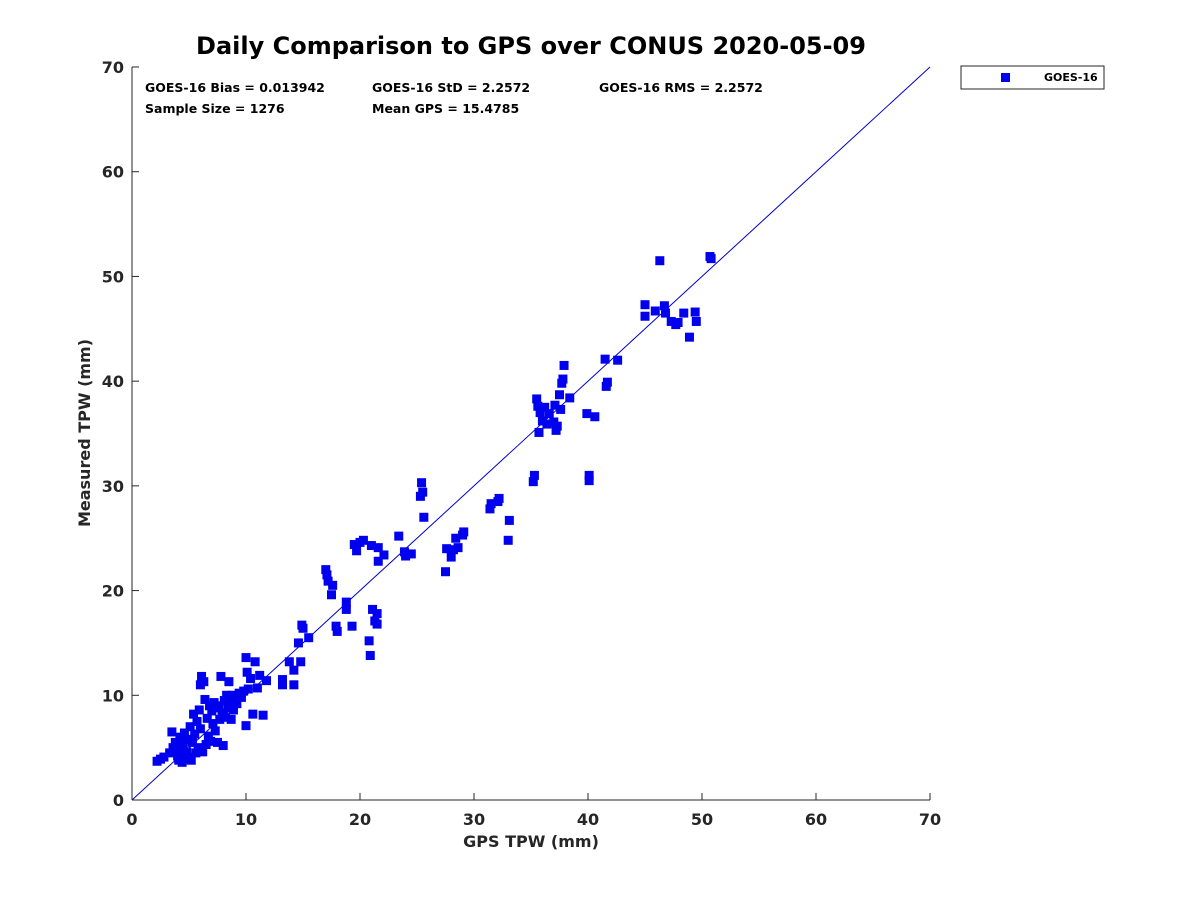 The width and height of the screenshot is (1200, 900). I want to click on y-tick-label: 40, so click(113, 381).